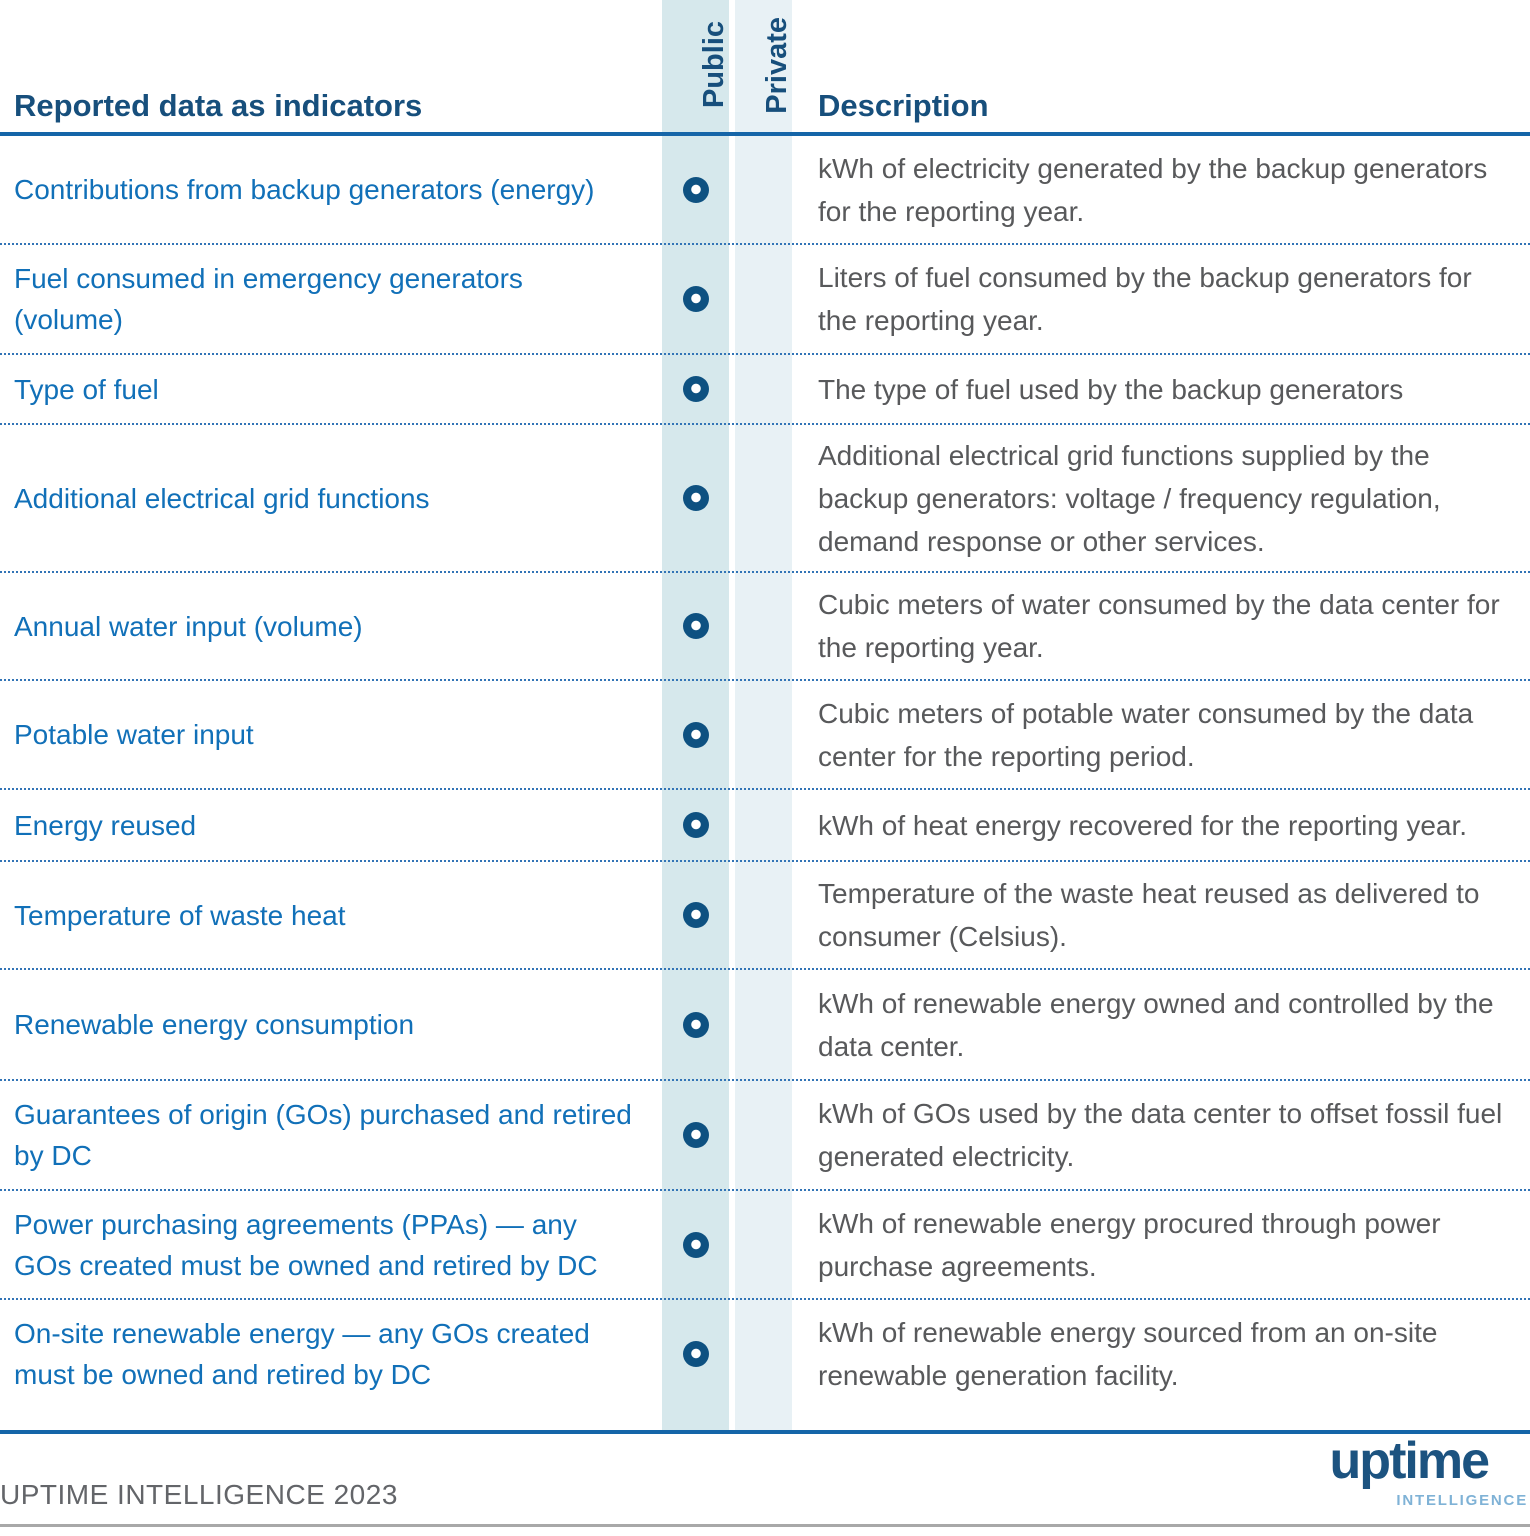  I want to click on public-column-header: Public, so click(714, 65).